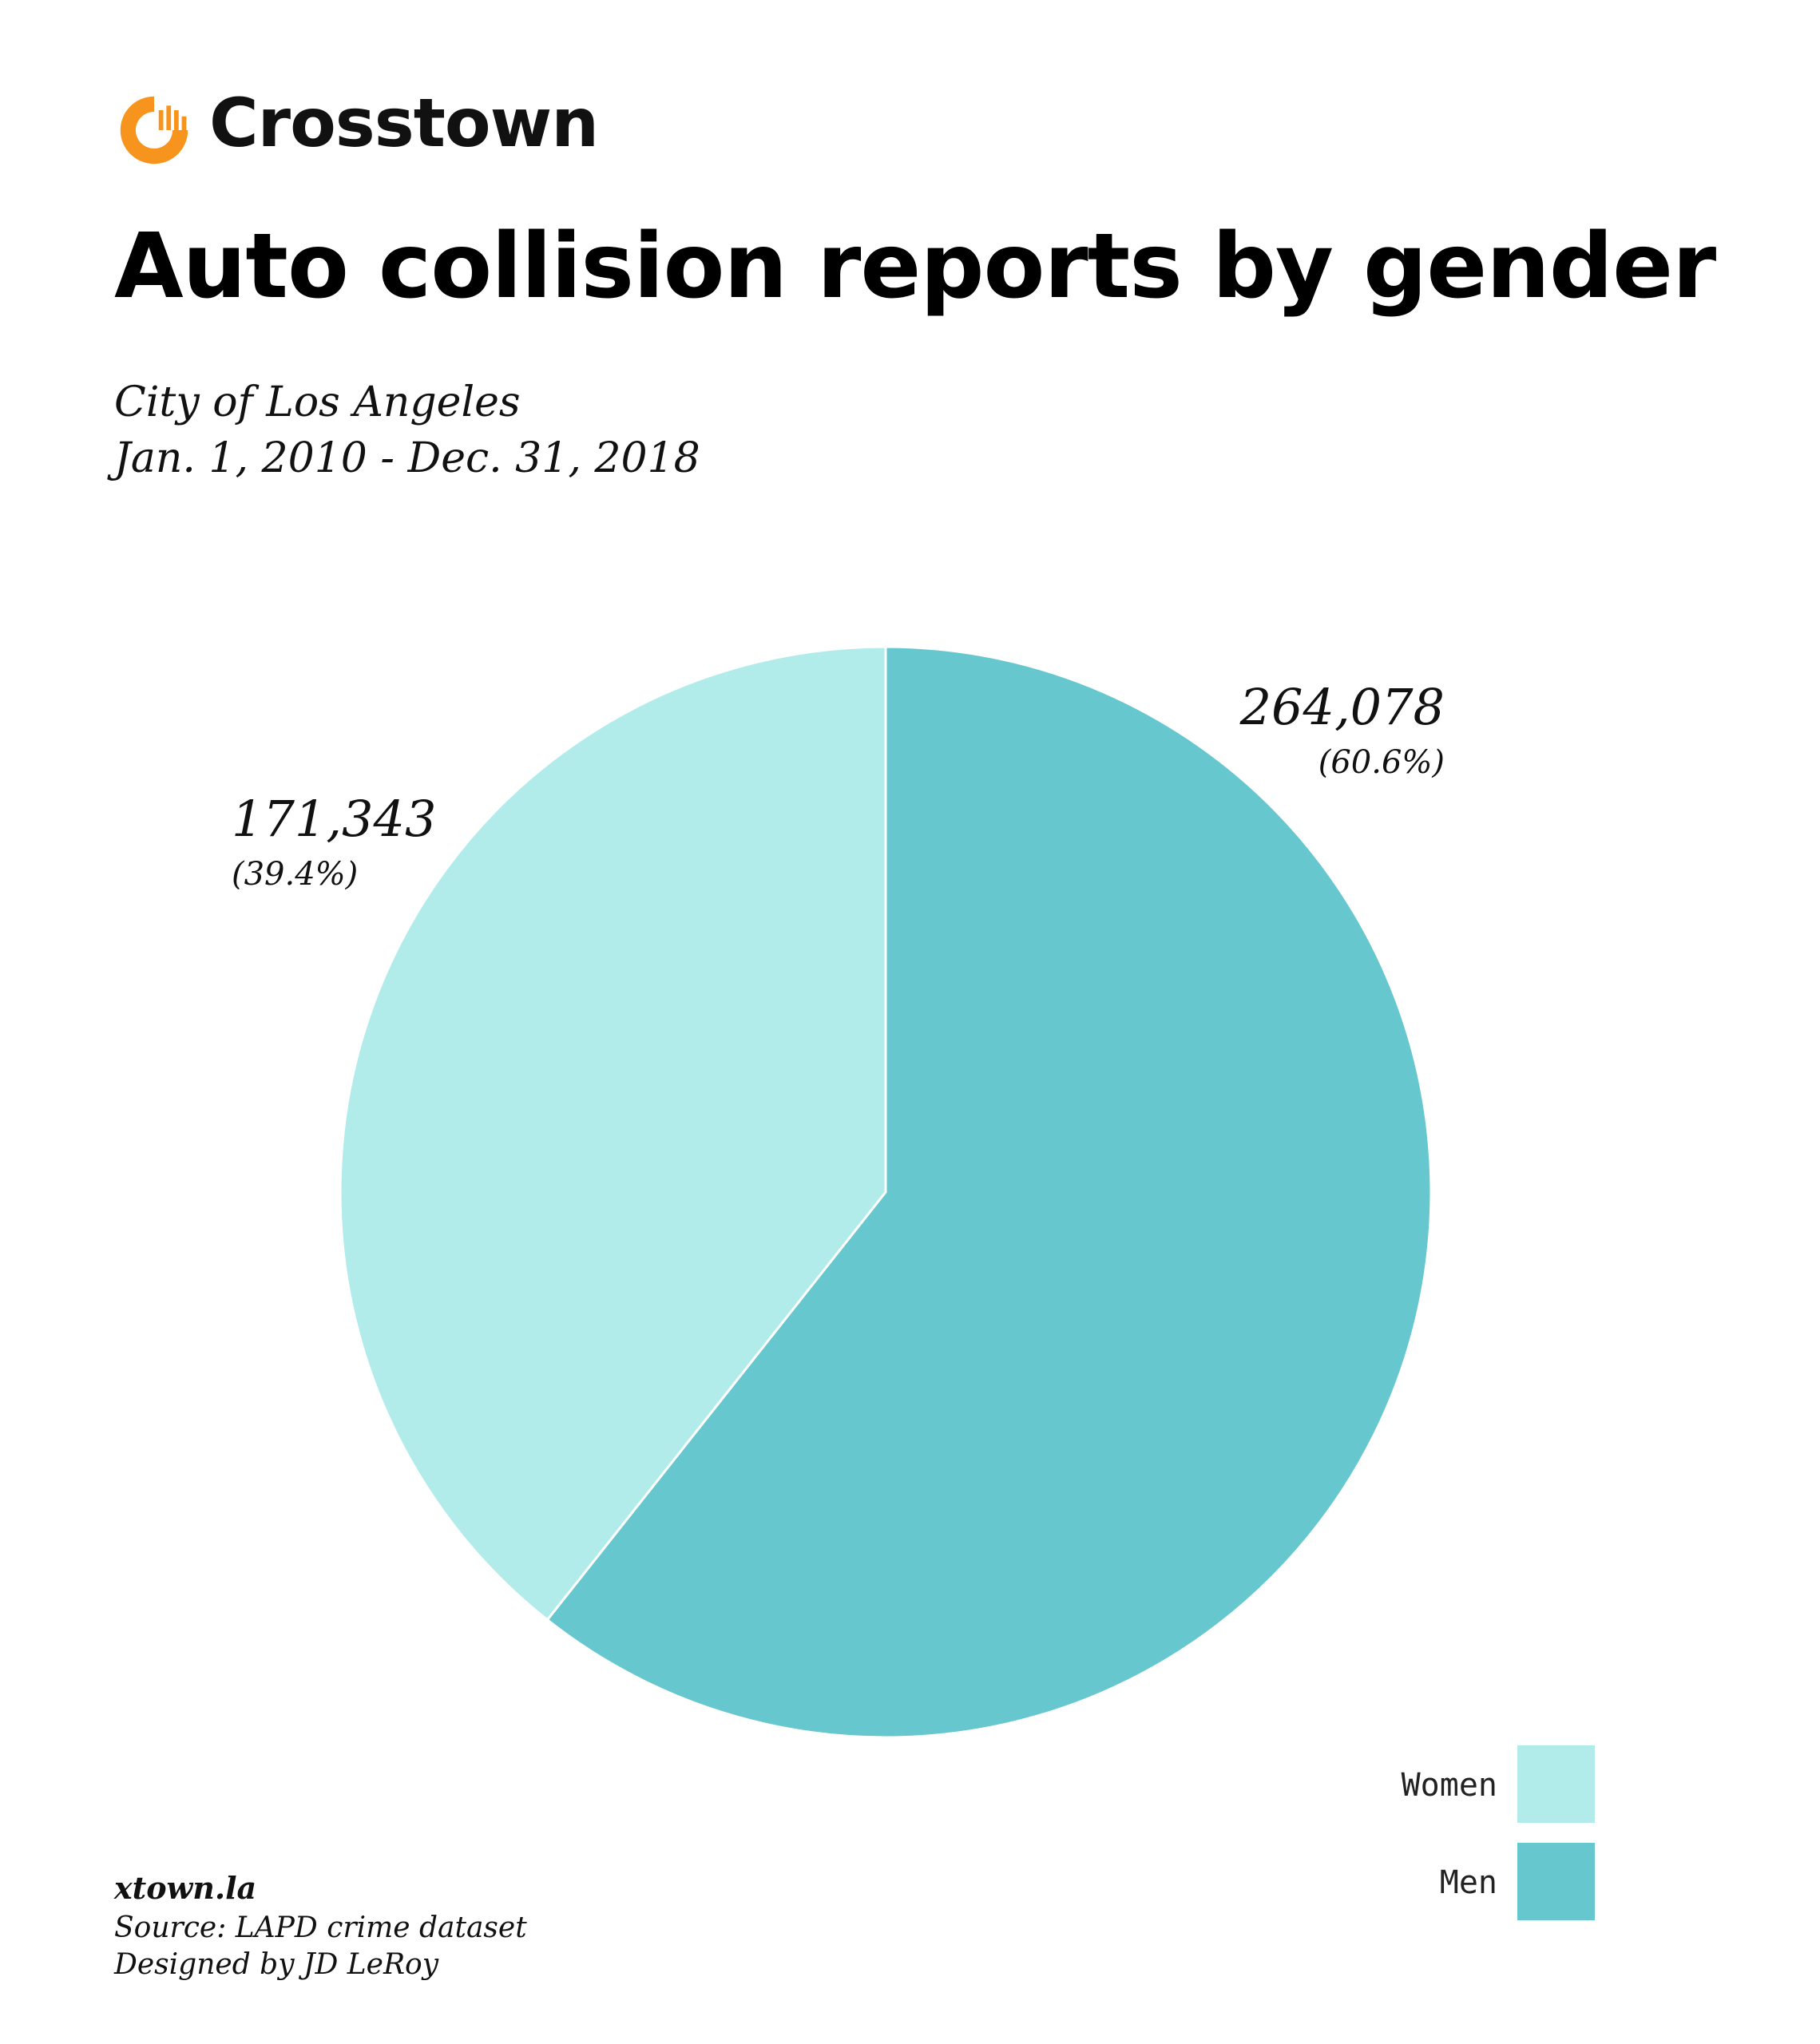 The image size is (1820, 2044). I want to click on pie-slice-women, so click(613, 1133).